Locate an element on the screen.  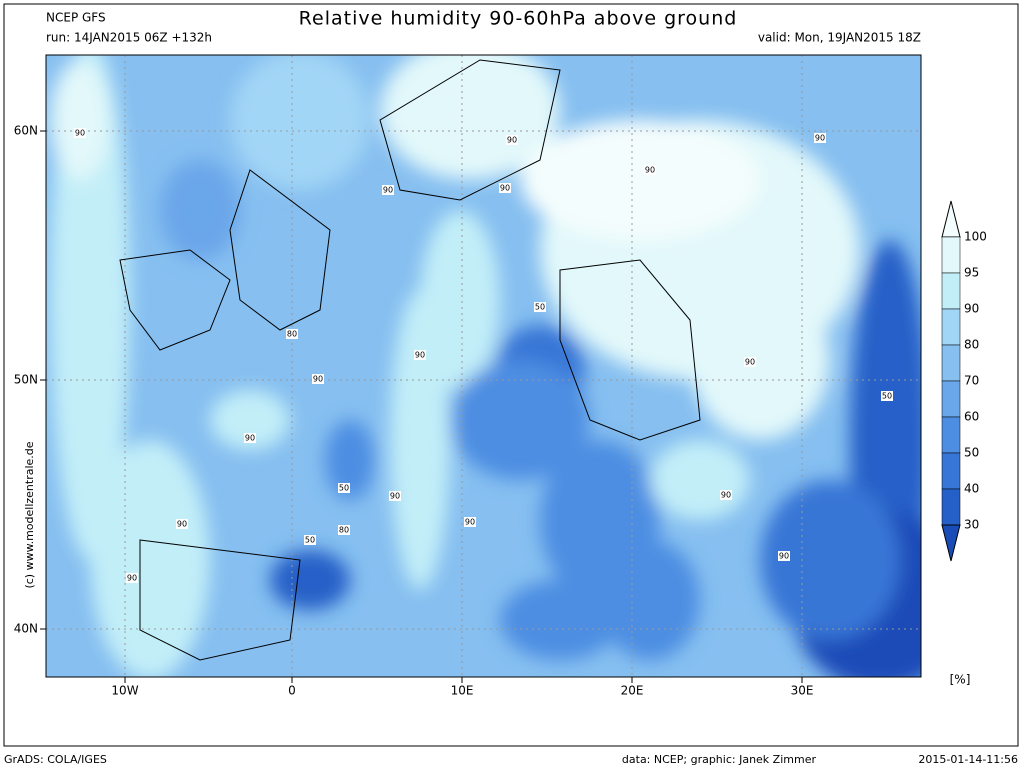
title: Relative humidity 90-60hPa above ground is located at coordinates (518, 19).